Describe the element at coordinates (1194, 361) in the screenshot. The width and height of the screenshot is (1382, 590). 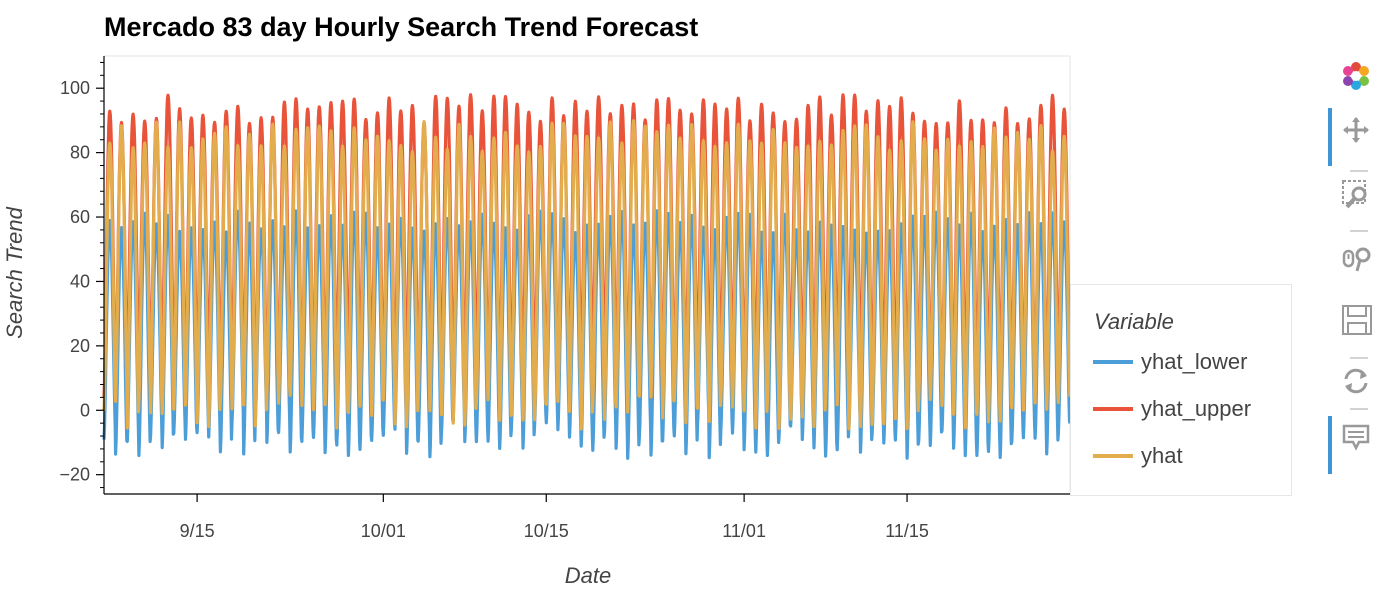
I see `legend-label-yhat-lower: yhat_lower` at that location.